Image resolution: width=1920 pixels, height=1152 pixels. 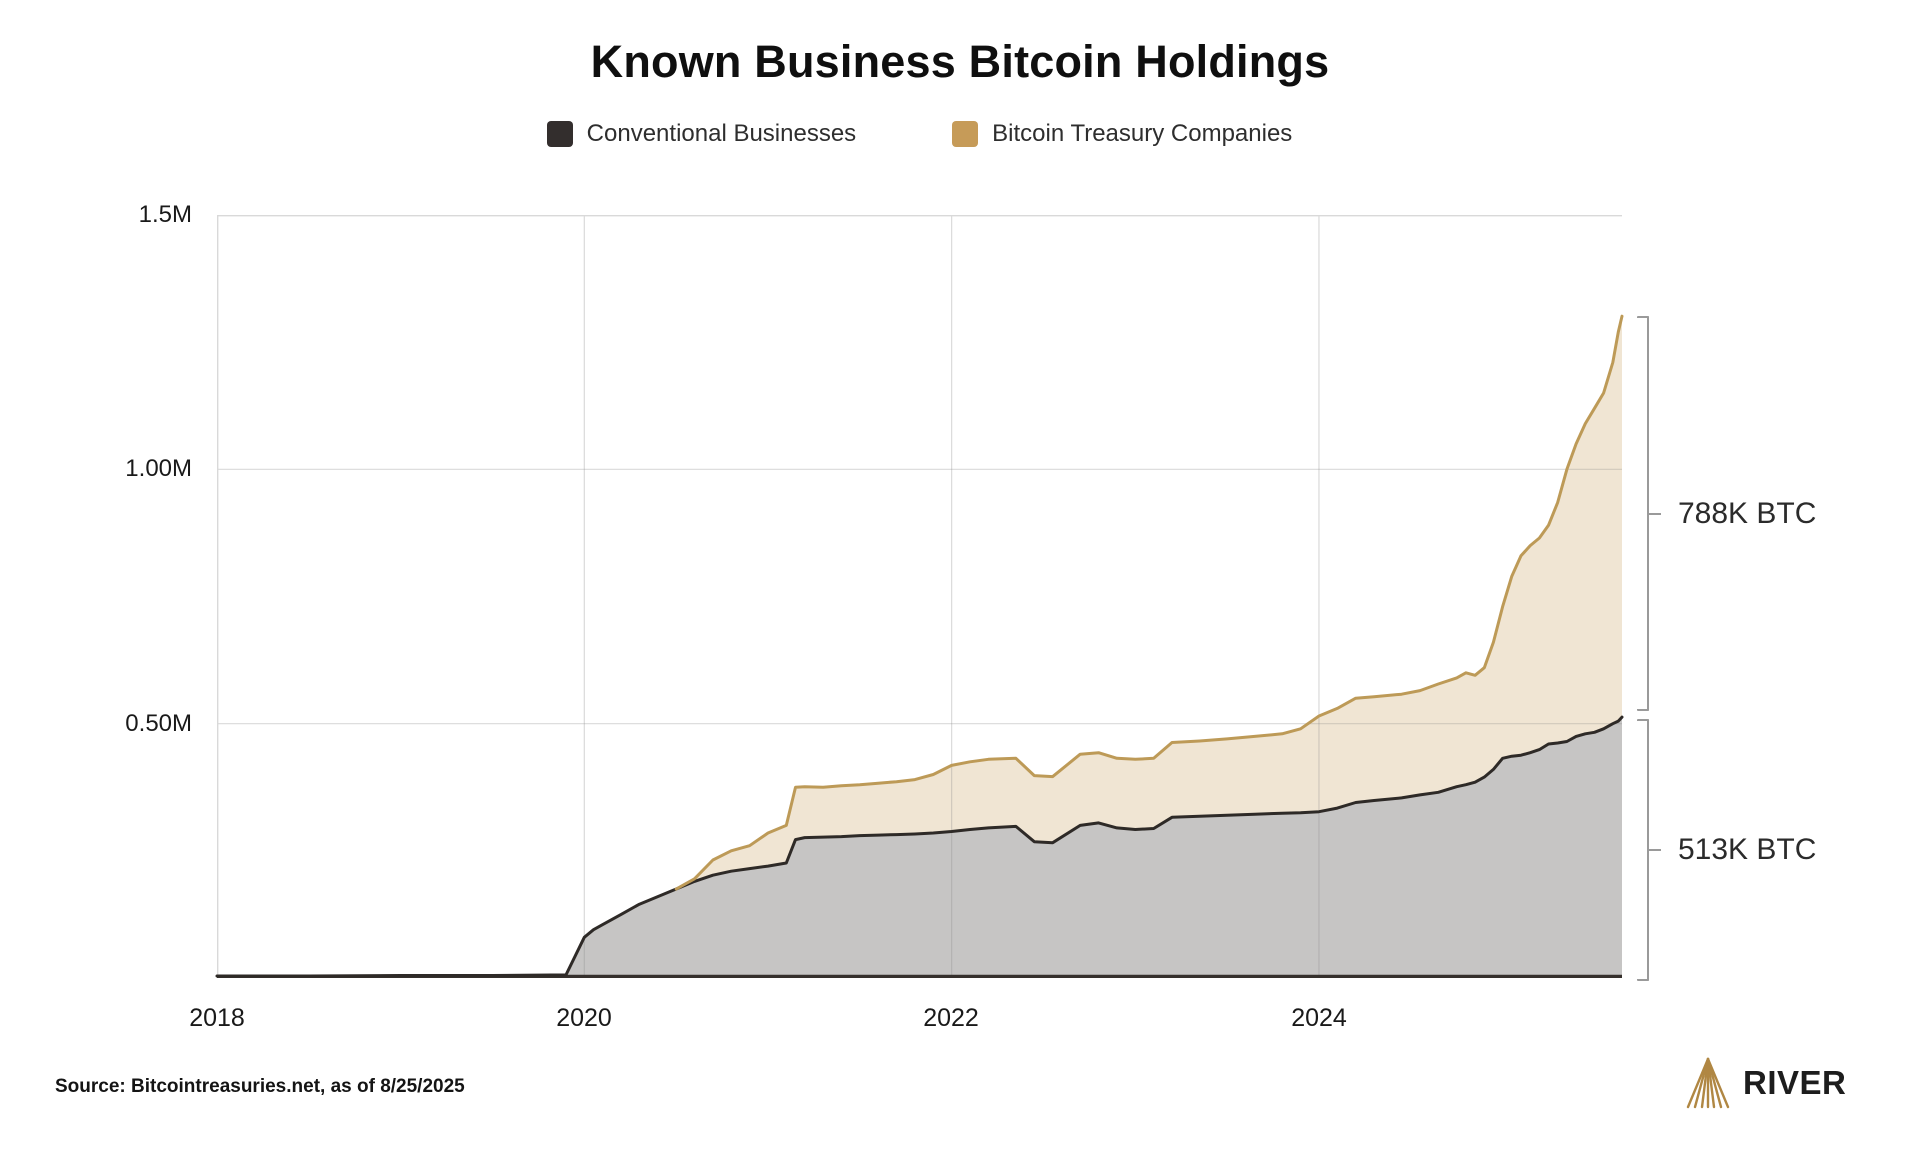 What do you see at coordinates (1795, 1082) in the screenshot?
I see `river-logo-text: RIVER` at bounding box center [1795, 1082].